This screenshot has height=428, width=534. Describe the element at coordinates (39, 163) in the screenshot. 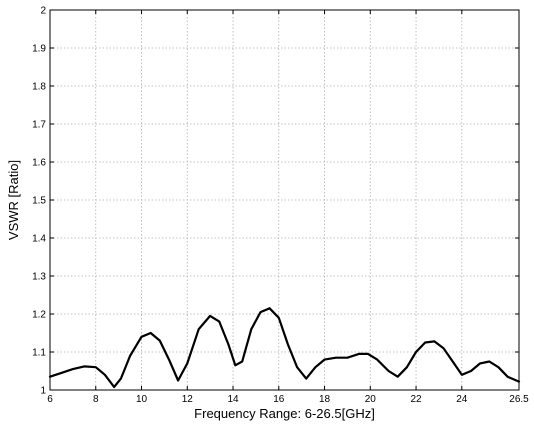

I see `y-tick-label: 1.6` at that location.